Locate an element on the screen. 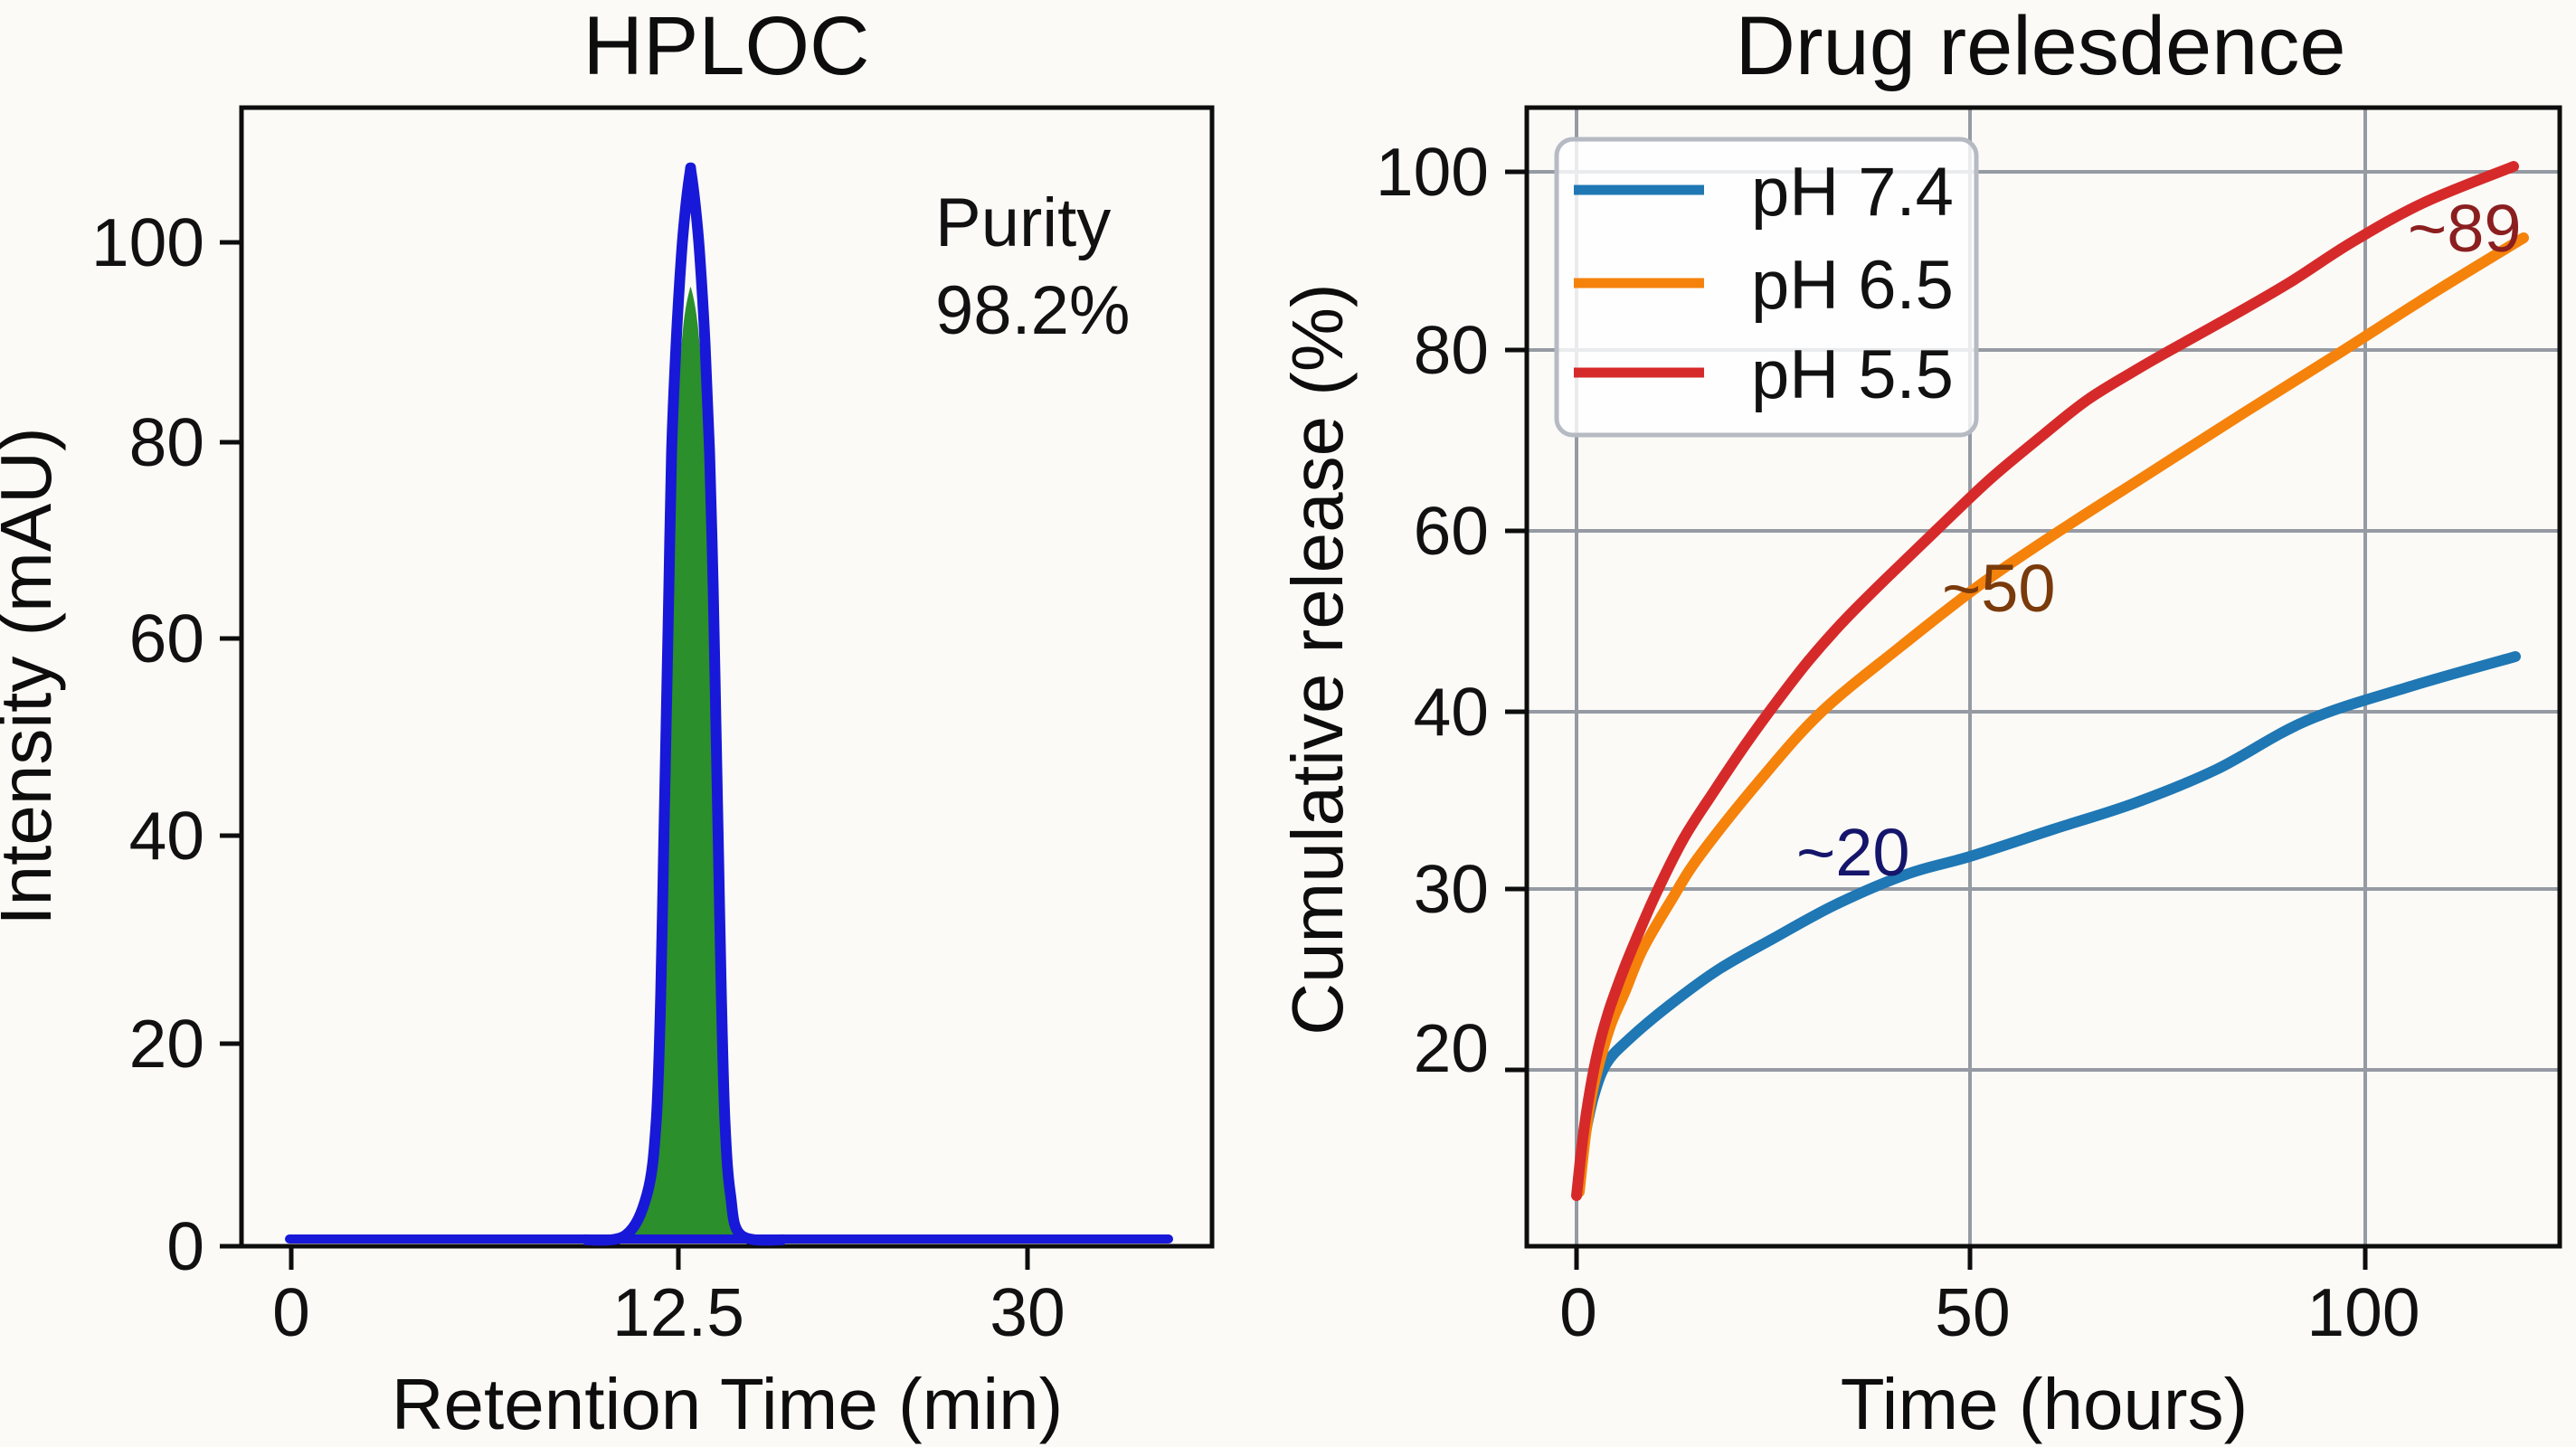 This screenshot has width=2576, height=1447. svg-text: ~89 is located at coordinates (2465, 228).